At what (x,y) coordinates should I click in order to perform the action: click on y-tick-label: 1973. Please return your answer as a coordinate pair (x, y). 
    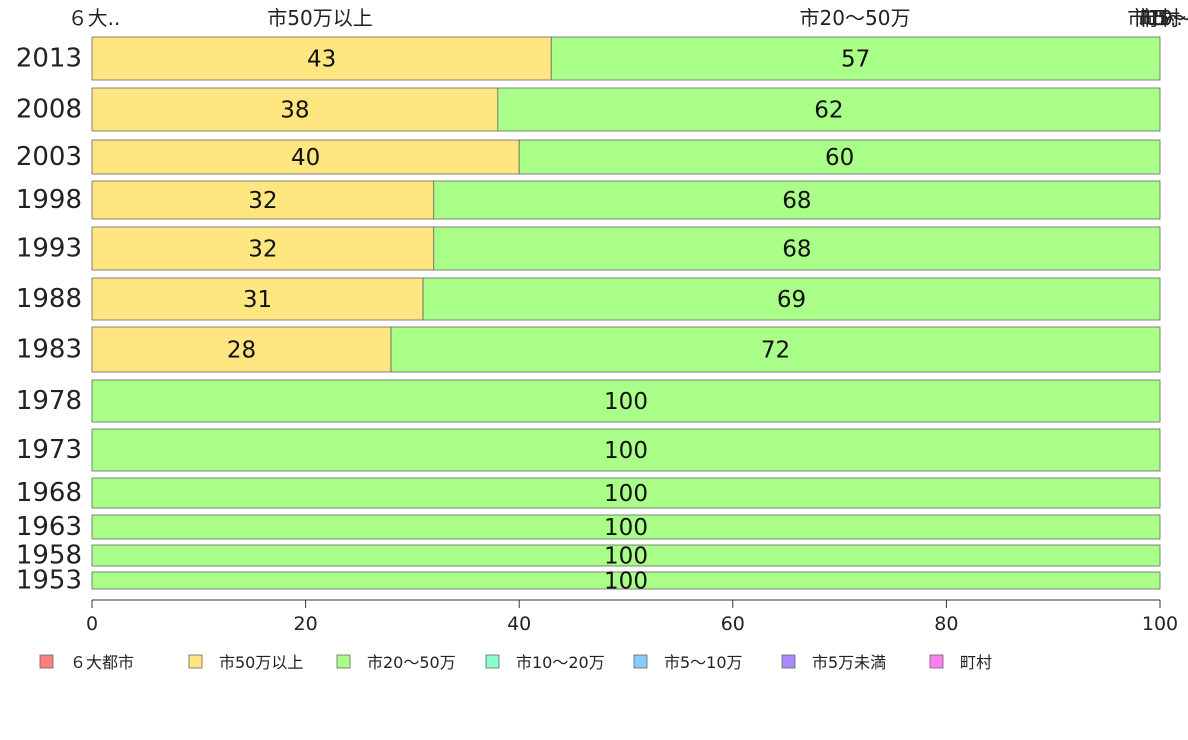
    Looking at the image, I should click on (49, 450).